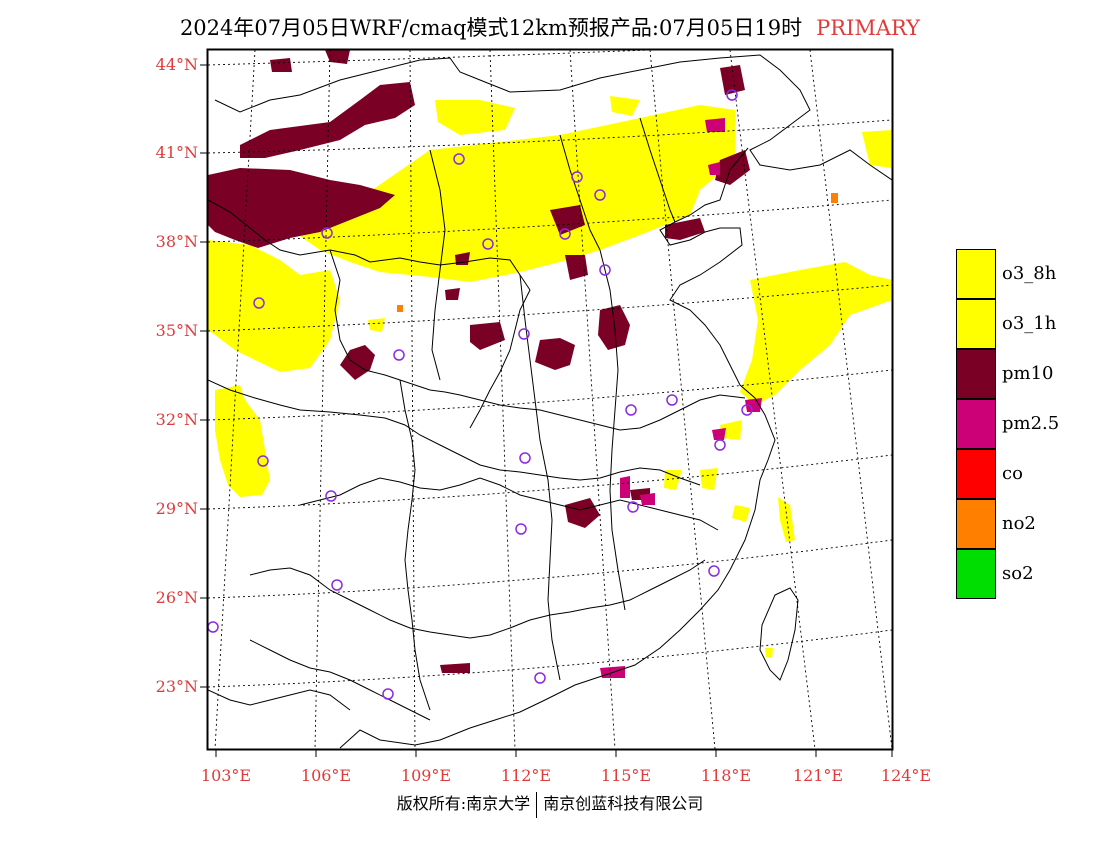 This screenshot has width=1100, height=850. Describe the element at coordinates (526, 775) in the screenshot. I see `lon-label: 112°E` at that location.